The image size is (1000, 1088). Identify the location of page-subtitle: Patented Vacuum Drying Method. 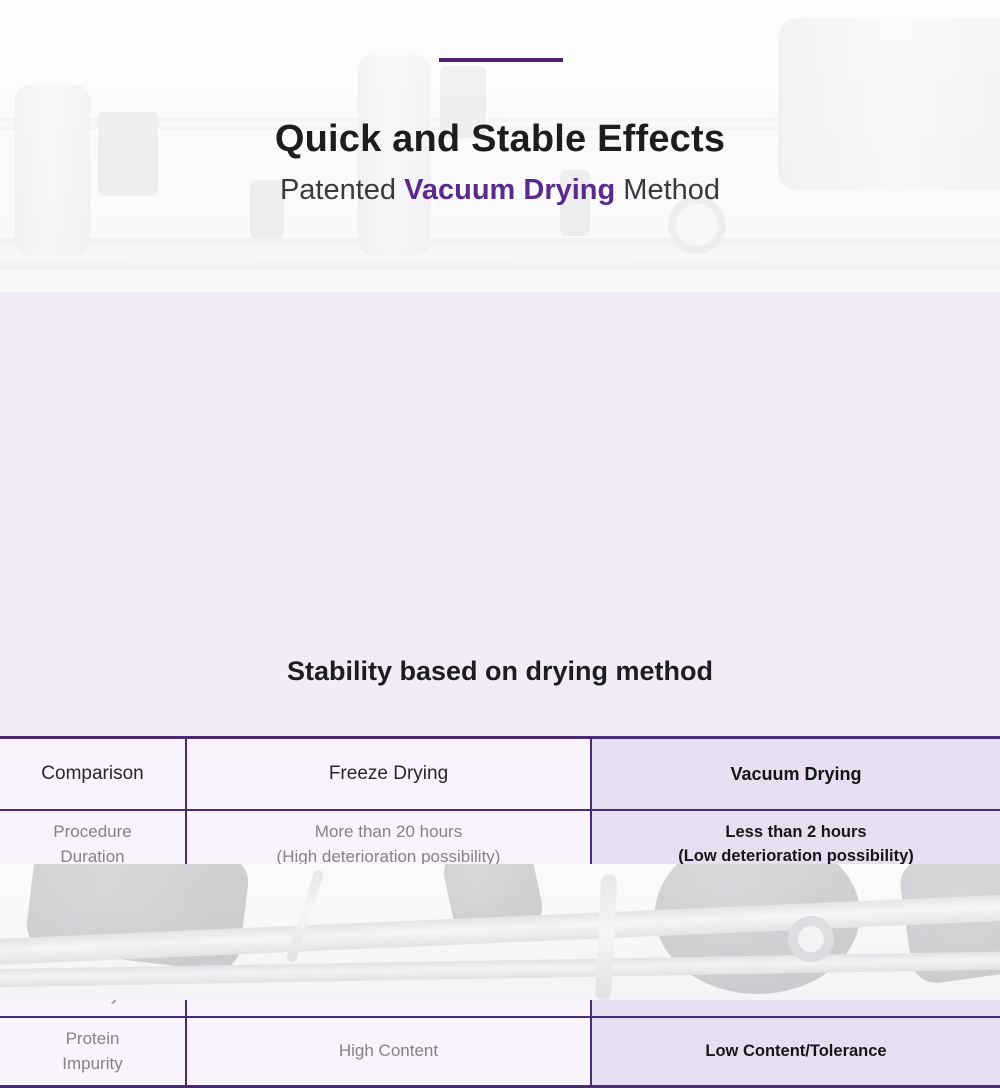
(500, 190).